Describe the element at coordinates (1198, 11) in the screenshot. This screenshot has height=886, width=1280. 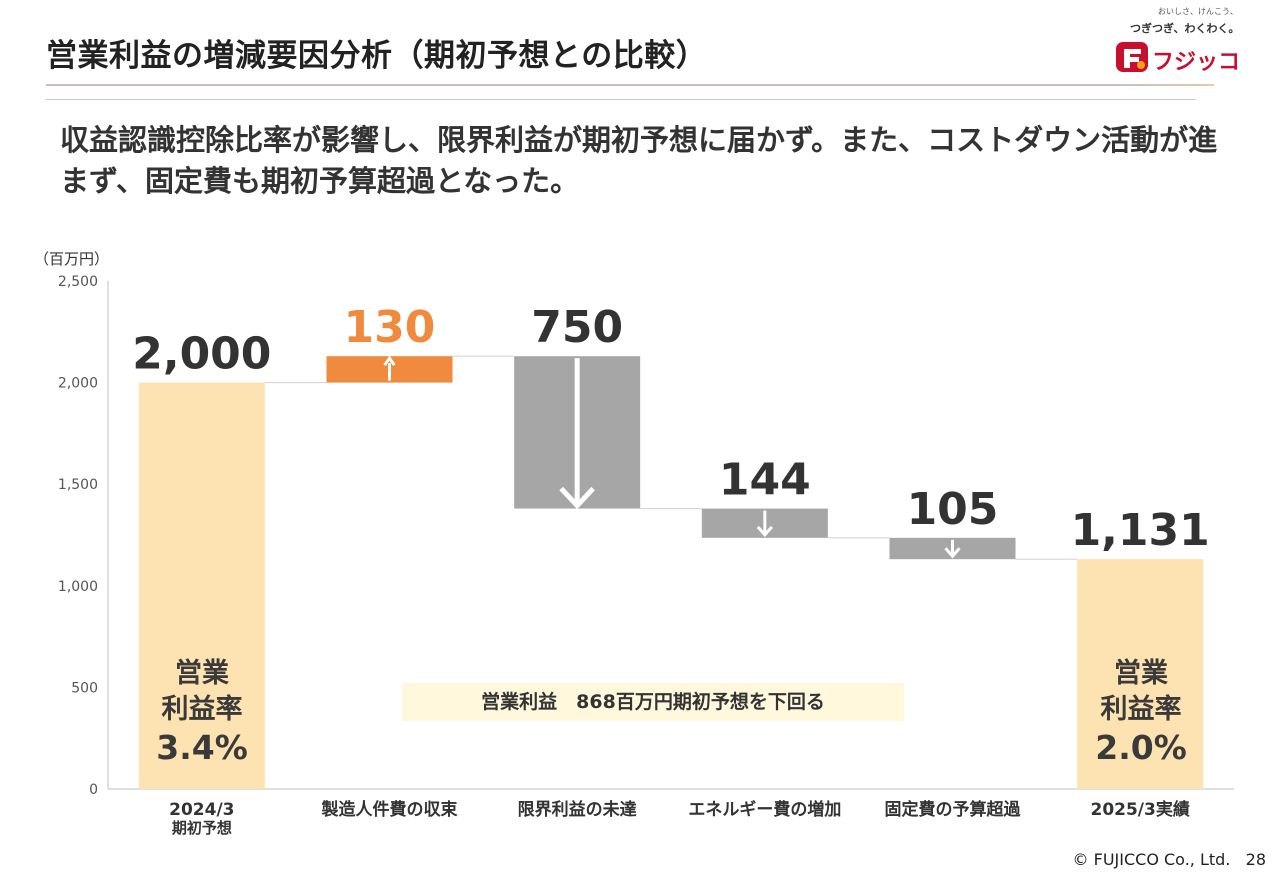
I see `logo-tagline-top: おいしさ、けんこう、` at that location.